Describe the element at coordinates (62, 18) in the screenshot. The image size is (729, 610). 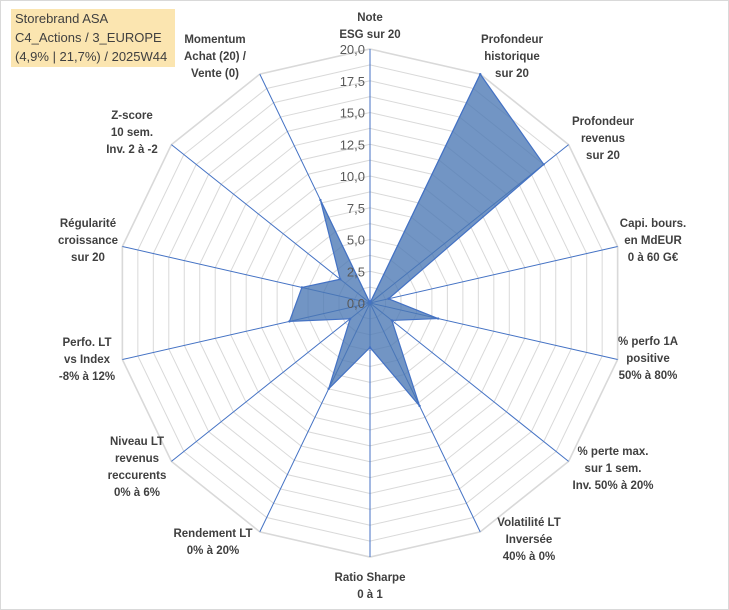
I see `title-company: Storebrand ASA` at that location.